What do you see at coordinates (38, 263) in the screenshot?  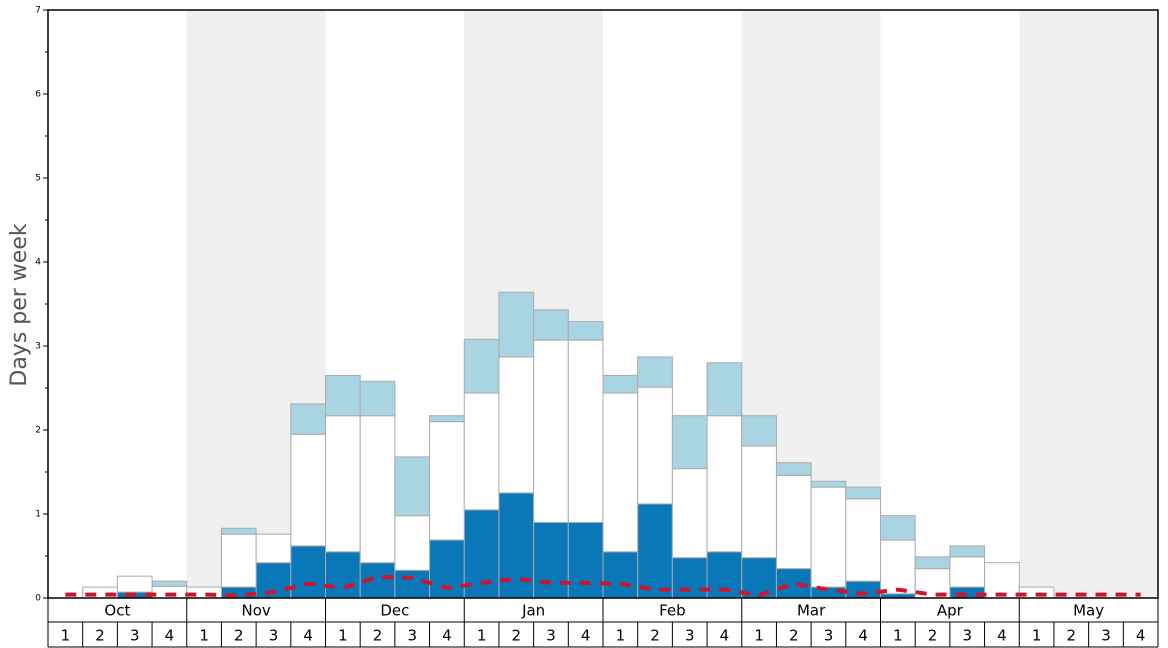 I see `y-tick-label: 4` at bounding box center [38, 263].